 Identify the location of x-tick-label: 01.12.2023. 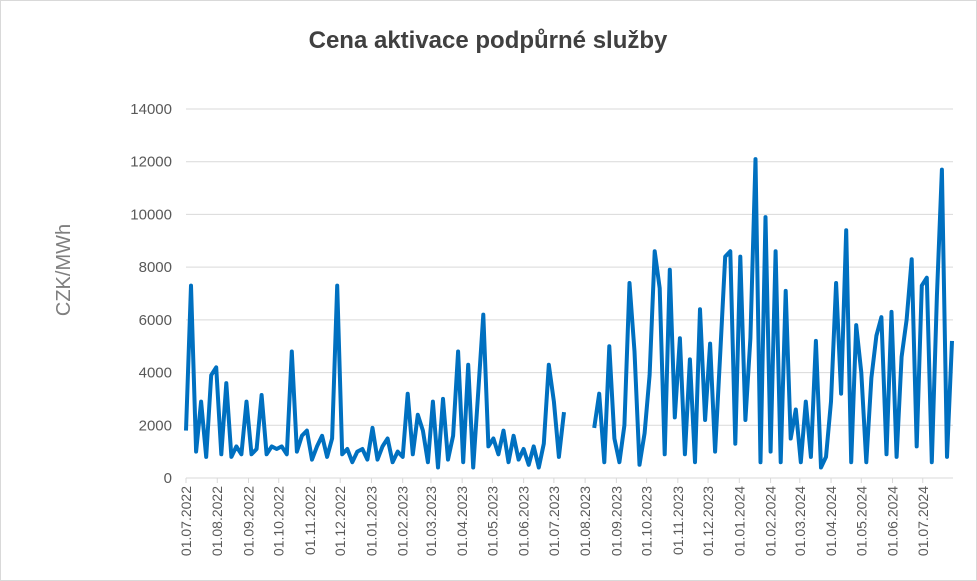
(708, 521).